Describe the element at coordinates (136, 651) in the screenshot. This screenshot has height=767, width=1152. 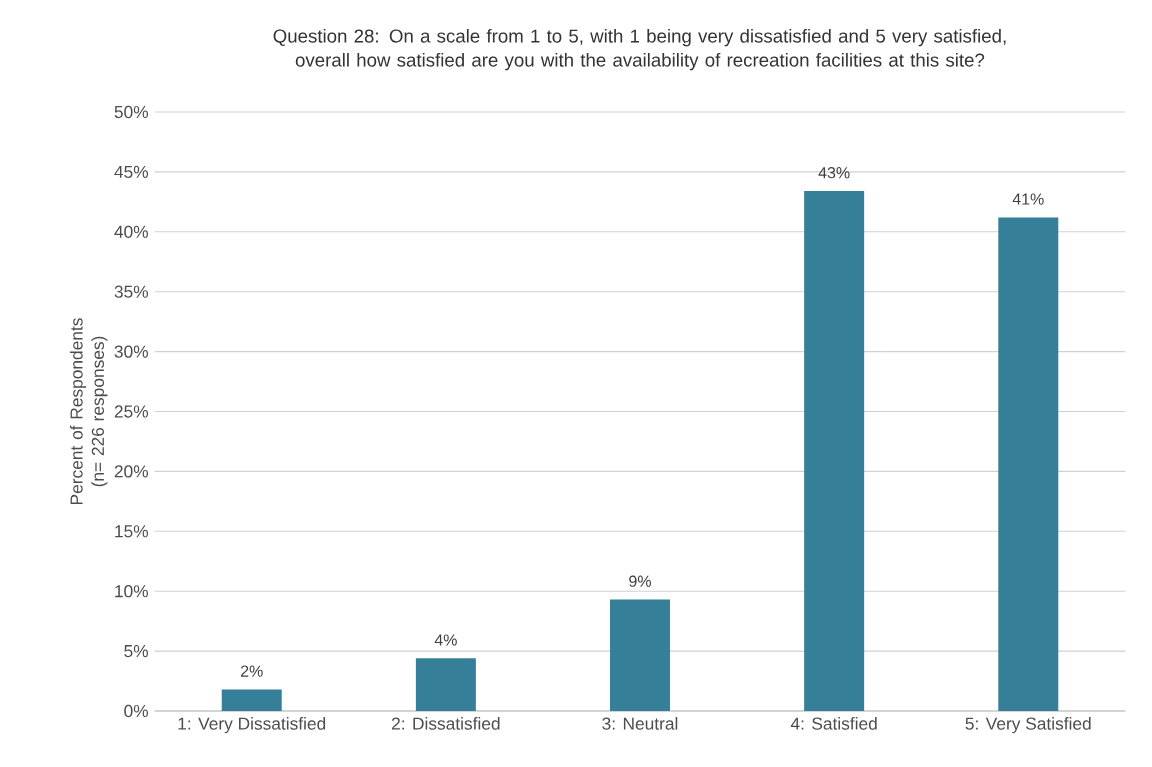
I see `y-tick-label: 5%` at that location.